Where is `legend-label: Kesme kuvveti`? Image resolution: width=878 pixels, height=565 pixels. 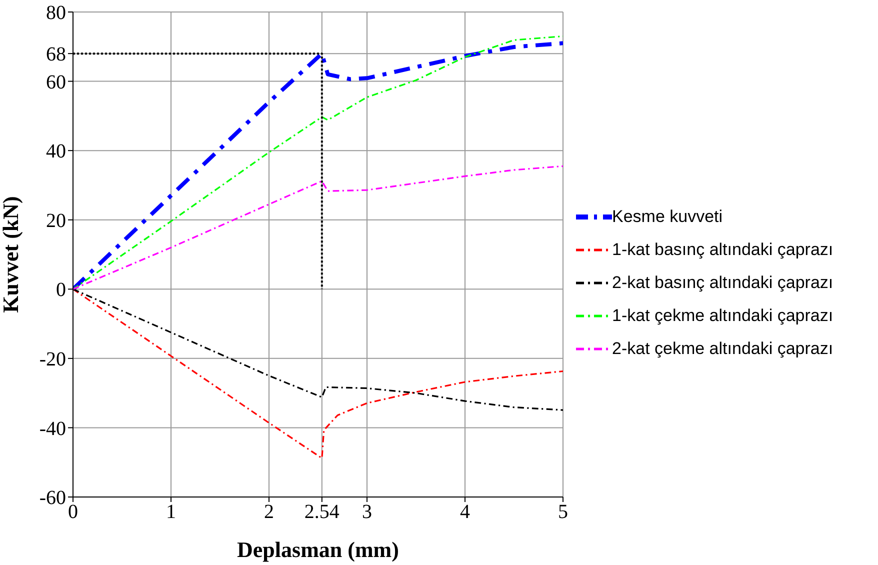
legend-label: Kesme kuvveti is located at coordinates (667, 216).